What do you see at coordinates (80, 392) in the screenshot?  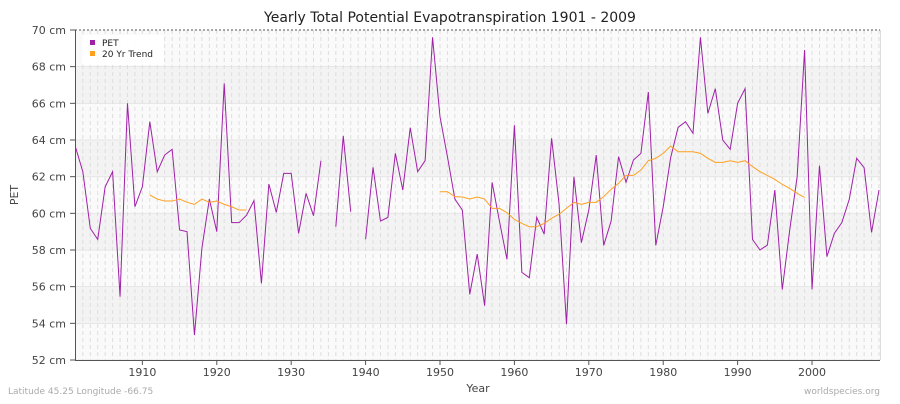 I see `footer-location: Latitude 45.25 Longitude -66.75` at bounding box center [80, 392].